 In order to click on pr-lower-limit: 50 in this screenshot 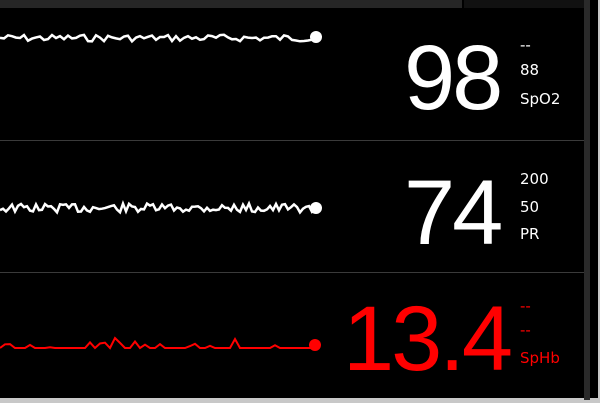, I will do `click(530, 207)`.